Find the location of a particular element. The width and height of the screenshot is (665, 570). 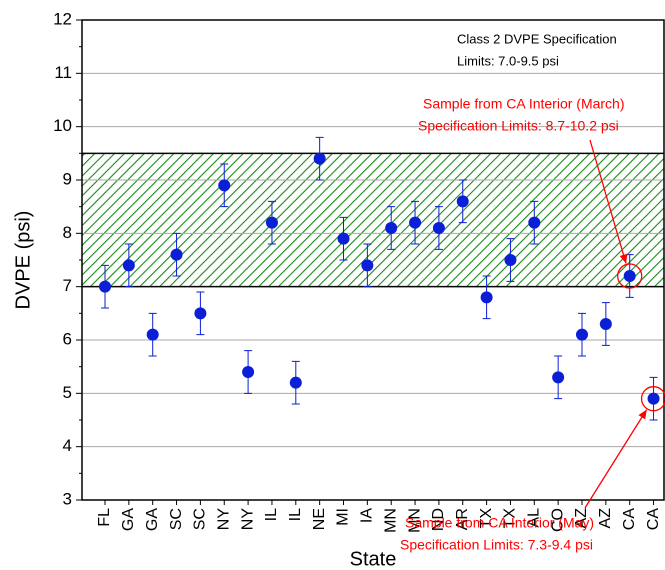

x-tick-label: FL is located at coordinates (104, 517).